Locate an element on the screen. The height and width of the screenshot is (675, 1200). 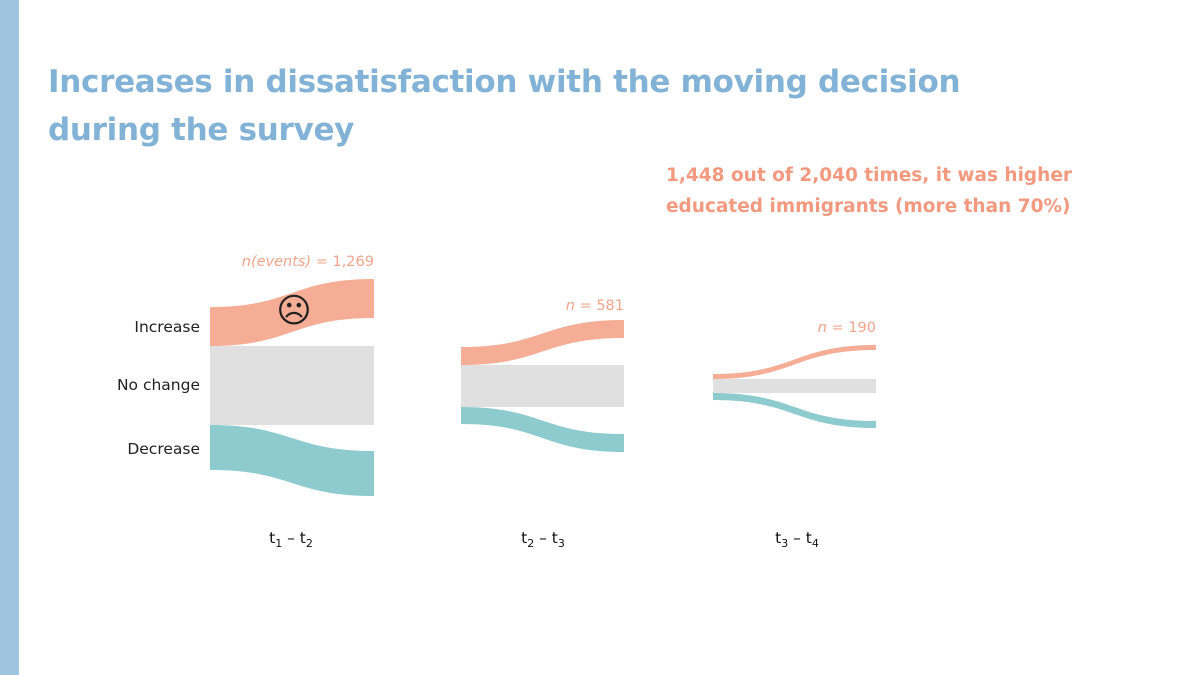
n-label-3: n = 190 is located at coordinates (847, 328).